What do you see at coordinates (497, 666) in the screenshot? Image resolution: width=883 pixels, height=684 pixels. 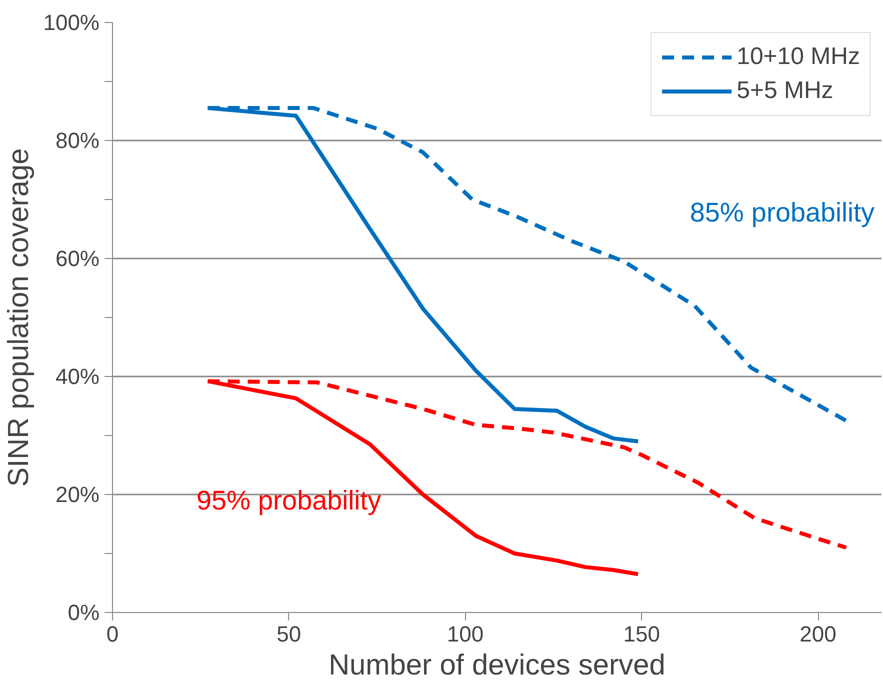 I see `x-axis-title: Number of devices served` at bounding box center [497, 666].